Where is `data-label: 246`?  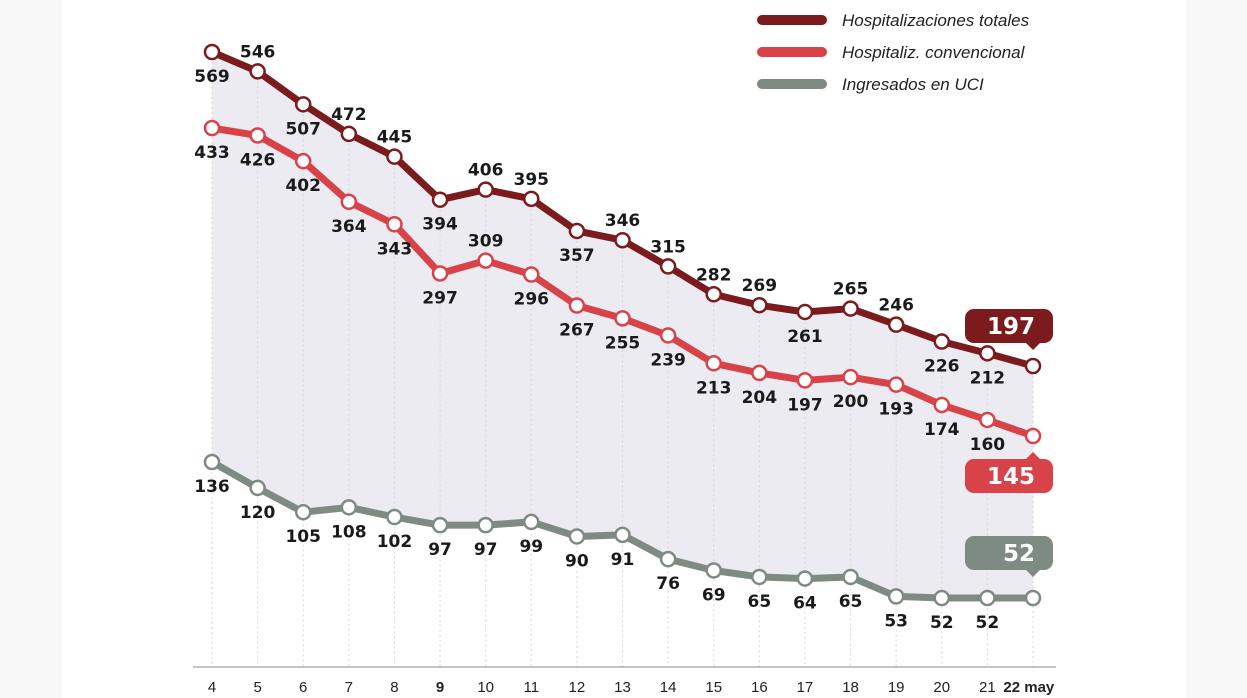 data-label: 246 is located at coordinates (896, 306).